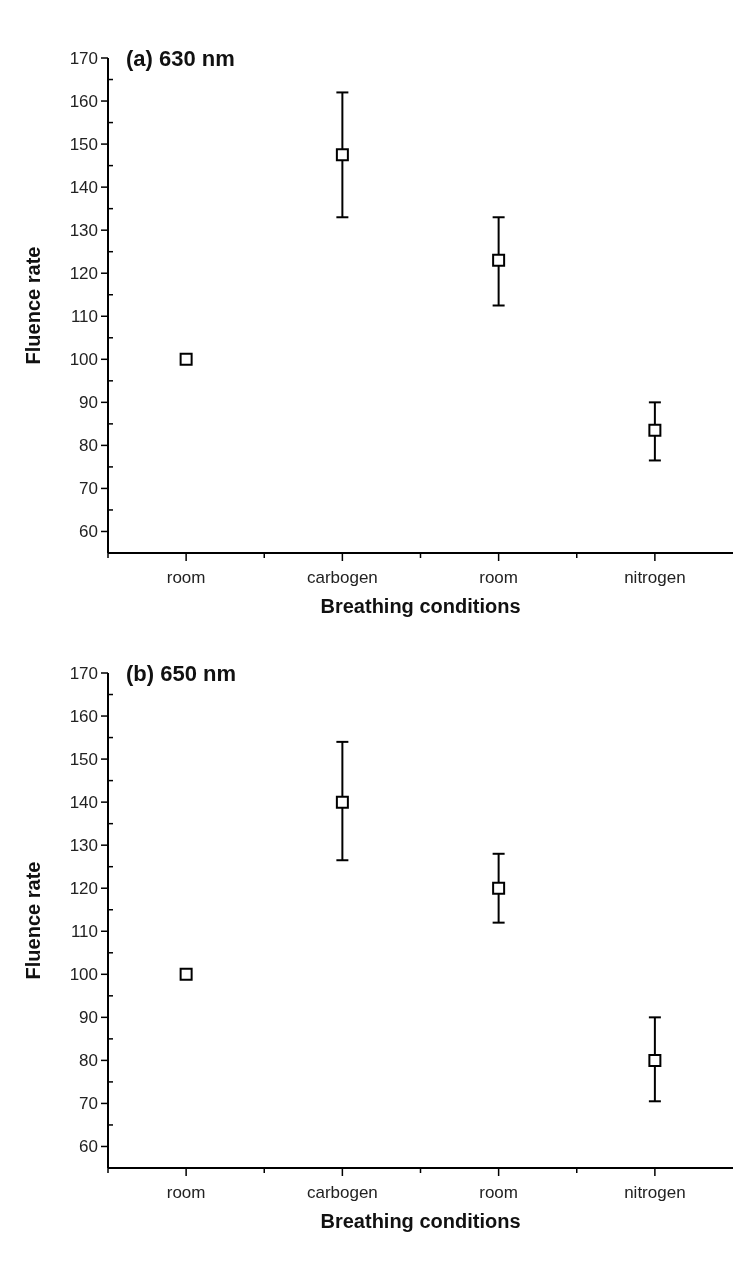 The width and height of the screenshot is (735, 1273). Describe the element at coordinates (180, 58) in the screenshot. I see `chart-title: (a) 630 nm` at that location.